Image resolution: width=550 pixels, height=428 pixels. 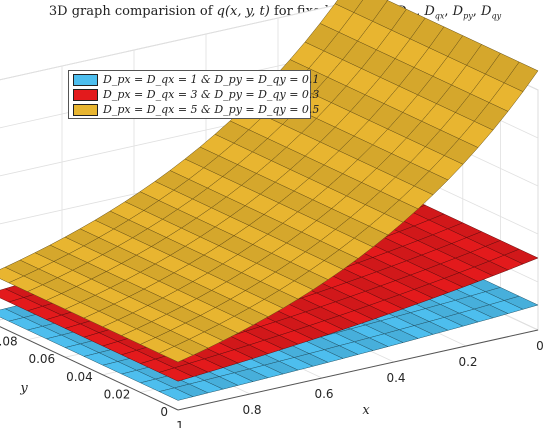 What do you see at coordinates (462, 12) in the screenshot?
I see `title-param: Dpy` at bounding box center [462, 12].